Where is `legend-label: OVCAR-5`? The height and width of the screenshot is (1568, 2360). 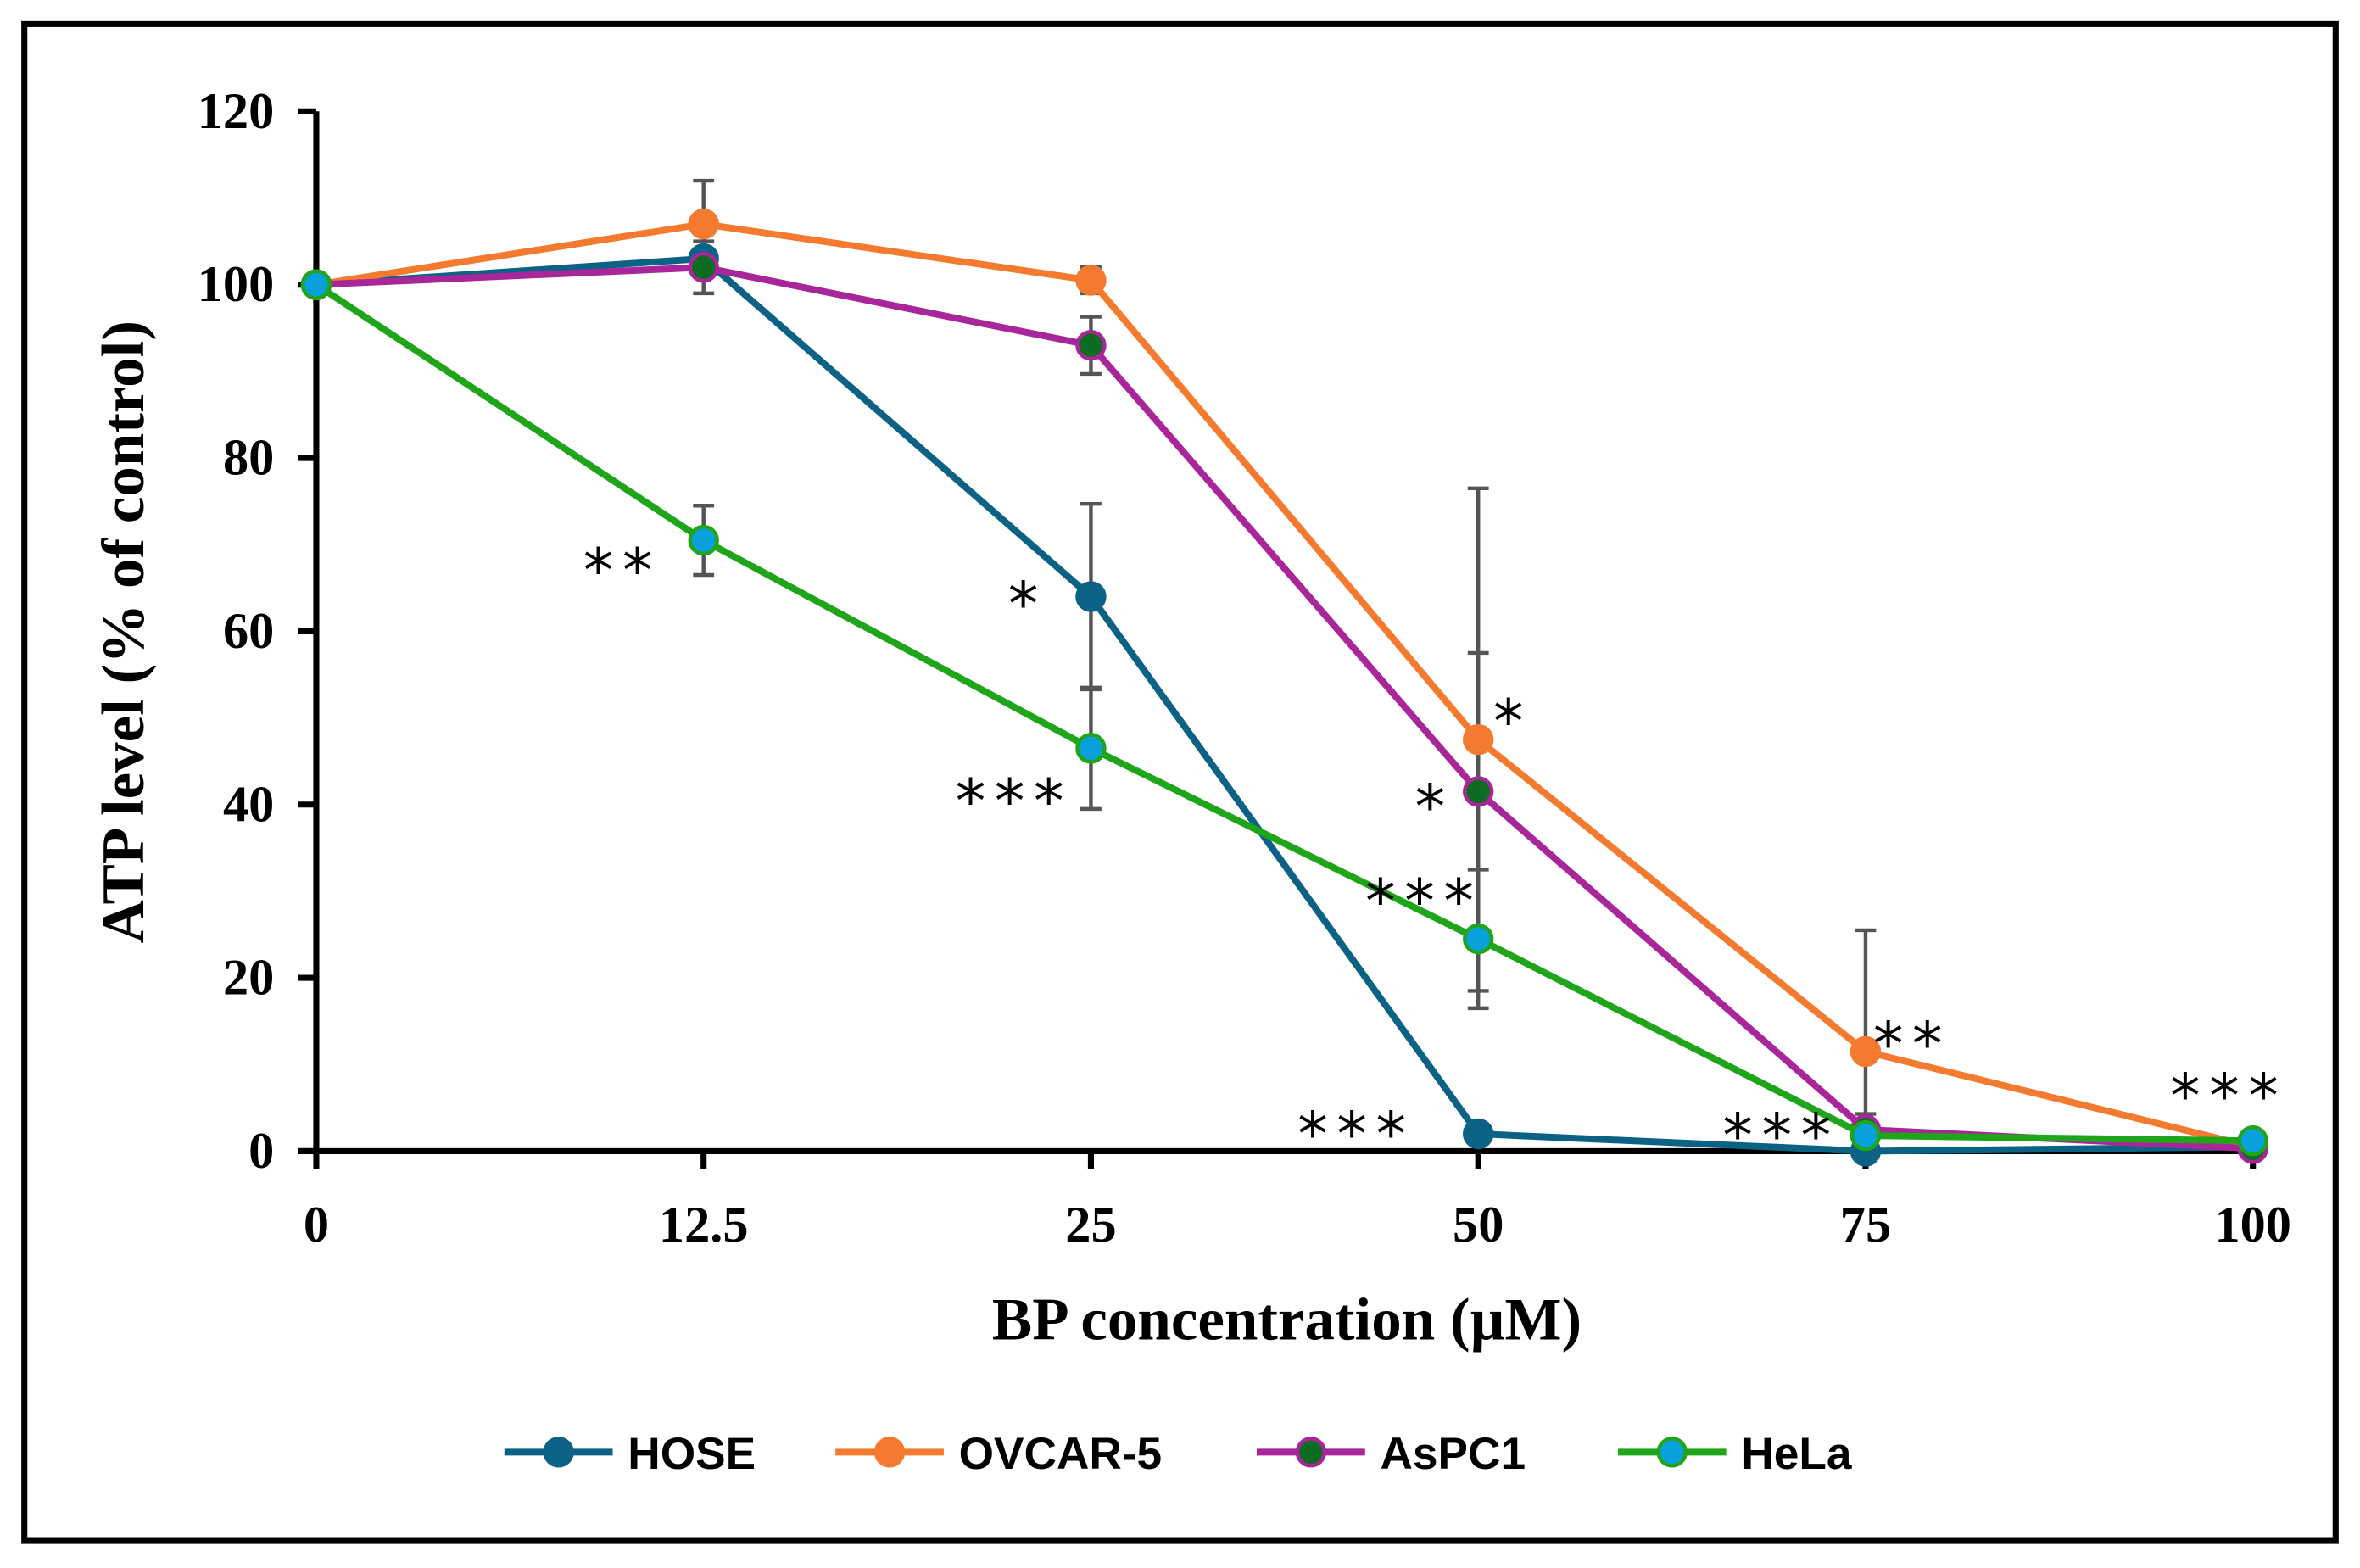
legend-label: OVCAR-5 is located at coordinates (1061, 1454).